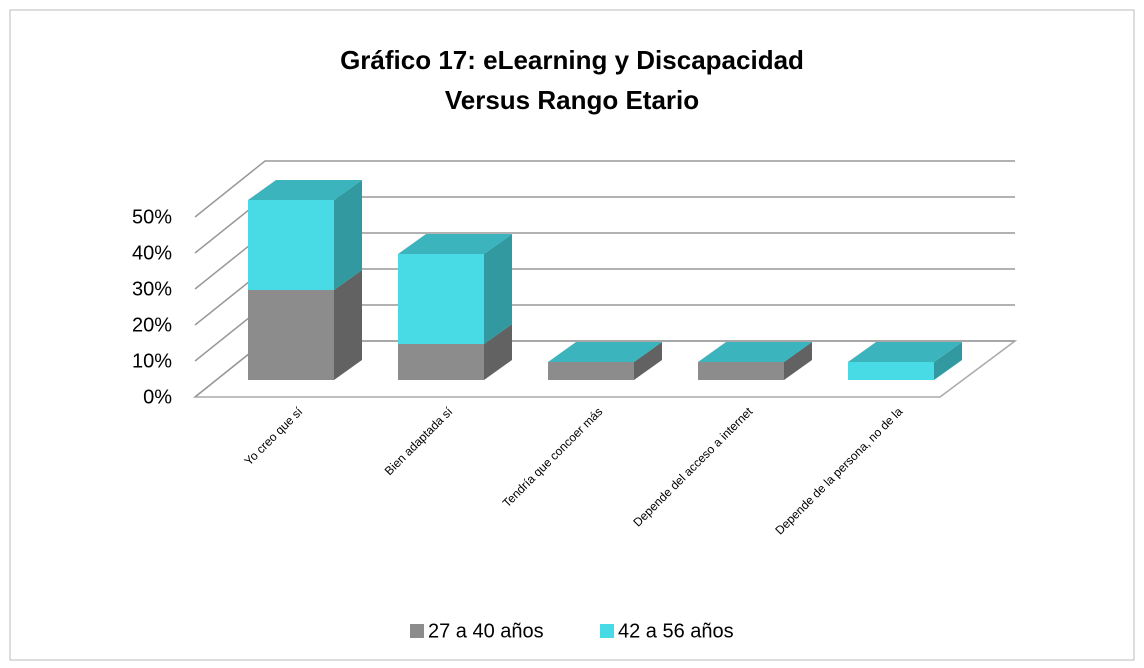 The image size is (1144, 668). Describe the element at coordinates (152, 253) in the screenshot. I see `y-tick-label: 40%` at that location.